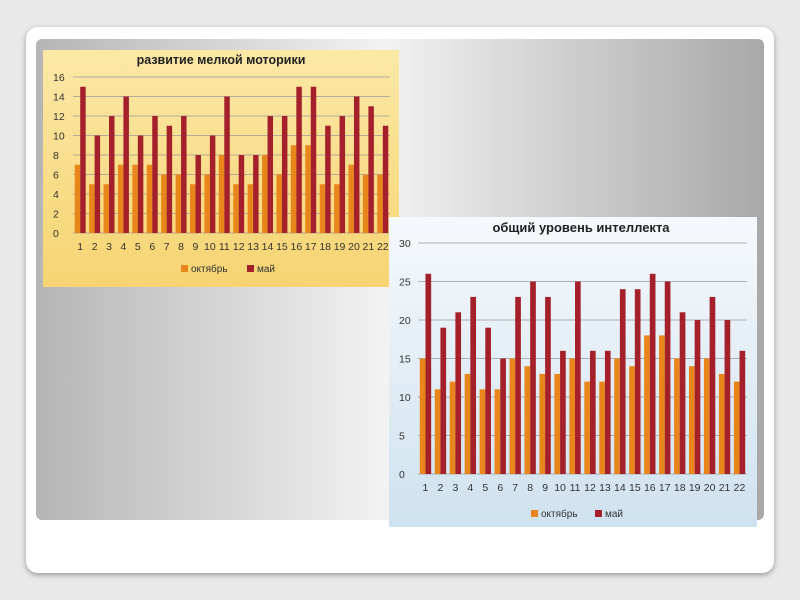 This screenshot has width=800, height=600. Describe the element at coordinates (56, 156) in the screenshot. I see `y-tick-label: 8` at that location.